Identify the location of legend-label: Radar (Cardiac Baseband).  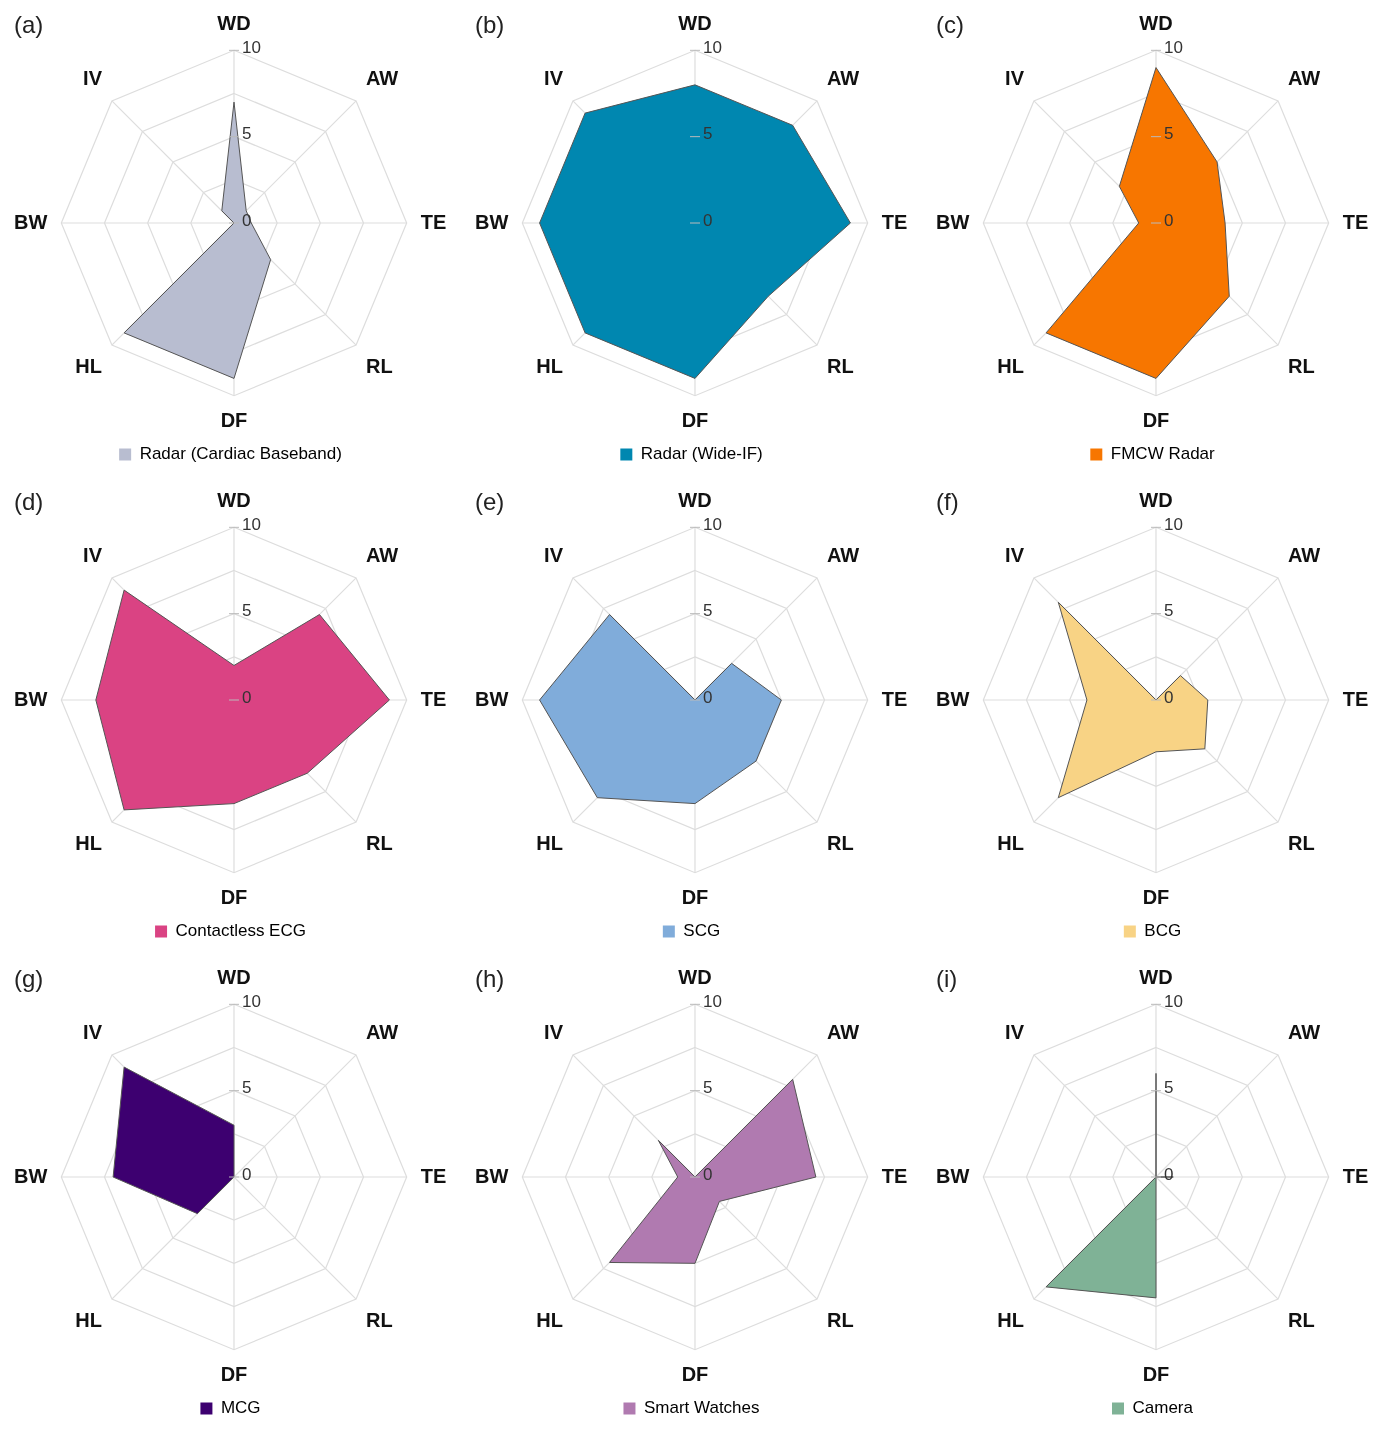
(240, 454).